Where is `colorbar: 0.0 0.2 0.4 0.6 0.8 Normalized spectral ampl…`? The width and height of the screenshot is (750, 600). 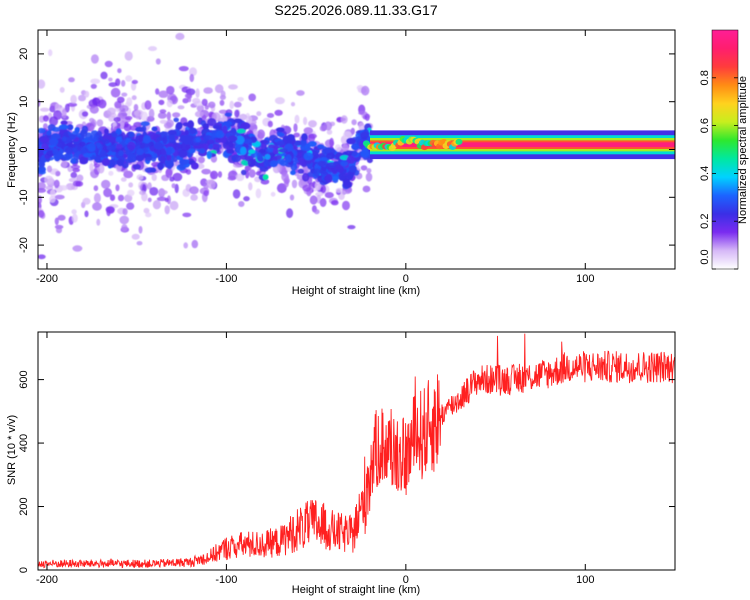
colorbar: 0.0 0.2 0.4 0.6 0.8 Normalized spectral ampl… is located at coordinates (724, 149).